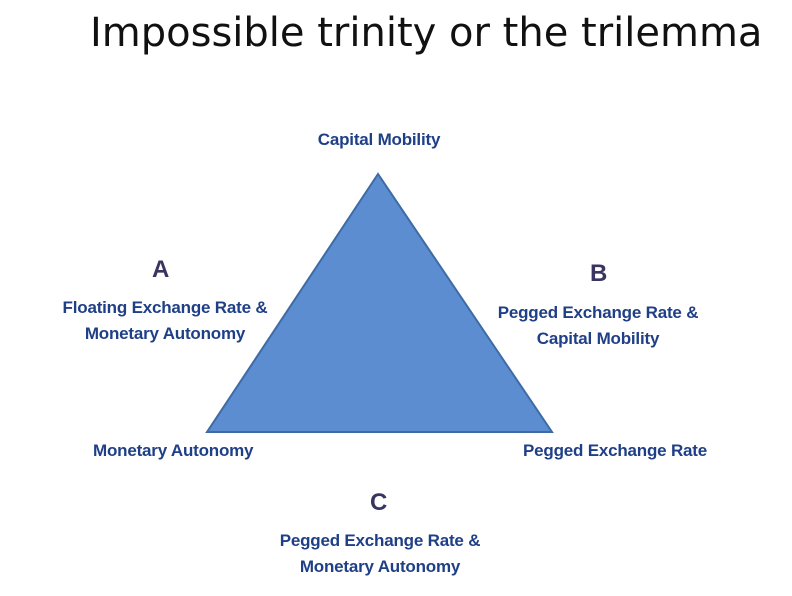  I want to click on slide-title: Impossible trinity or the trilemma, so click(426, 33).